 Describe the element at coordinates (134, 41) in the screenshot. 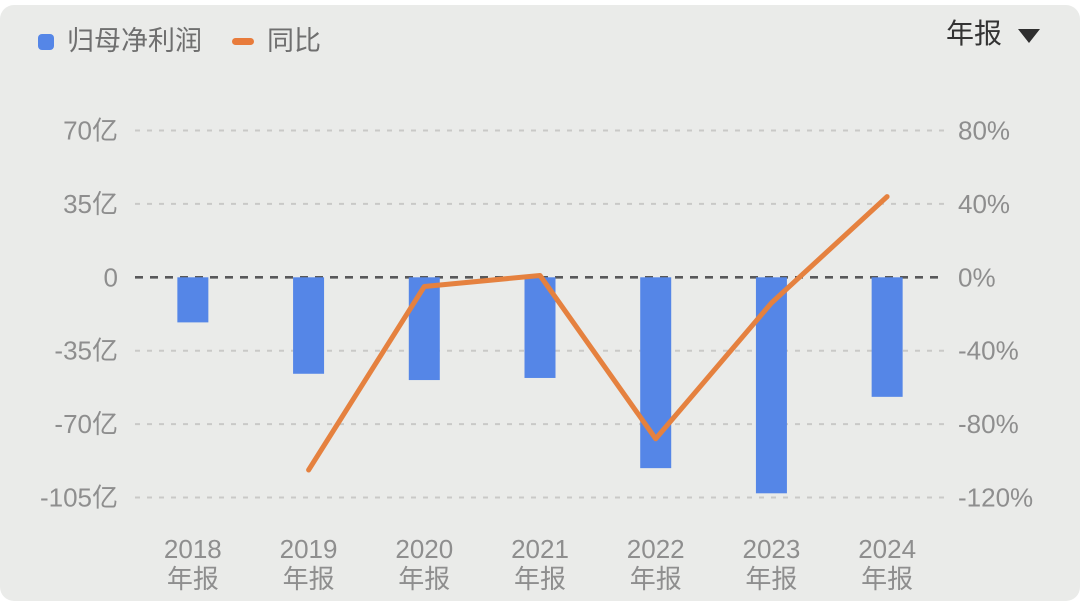

I see `legend-net-profit-label: 归母净利润` at that location.